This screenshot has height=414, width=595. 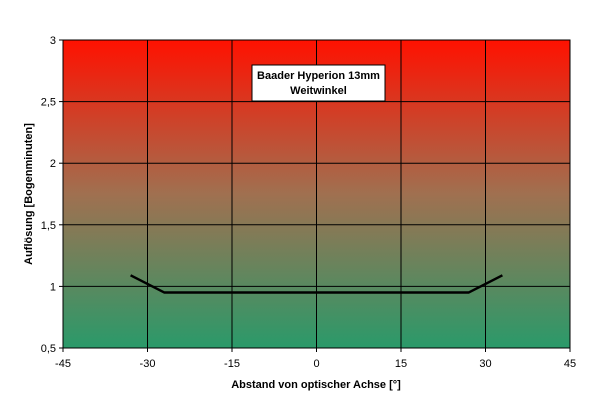 What do you see at coordinates (485, 364) in the screenshot?
I see `x-tick-label: 30` at bounding box center [485, 364].